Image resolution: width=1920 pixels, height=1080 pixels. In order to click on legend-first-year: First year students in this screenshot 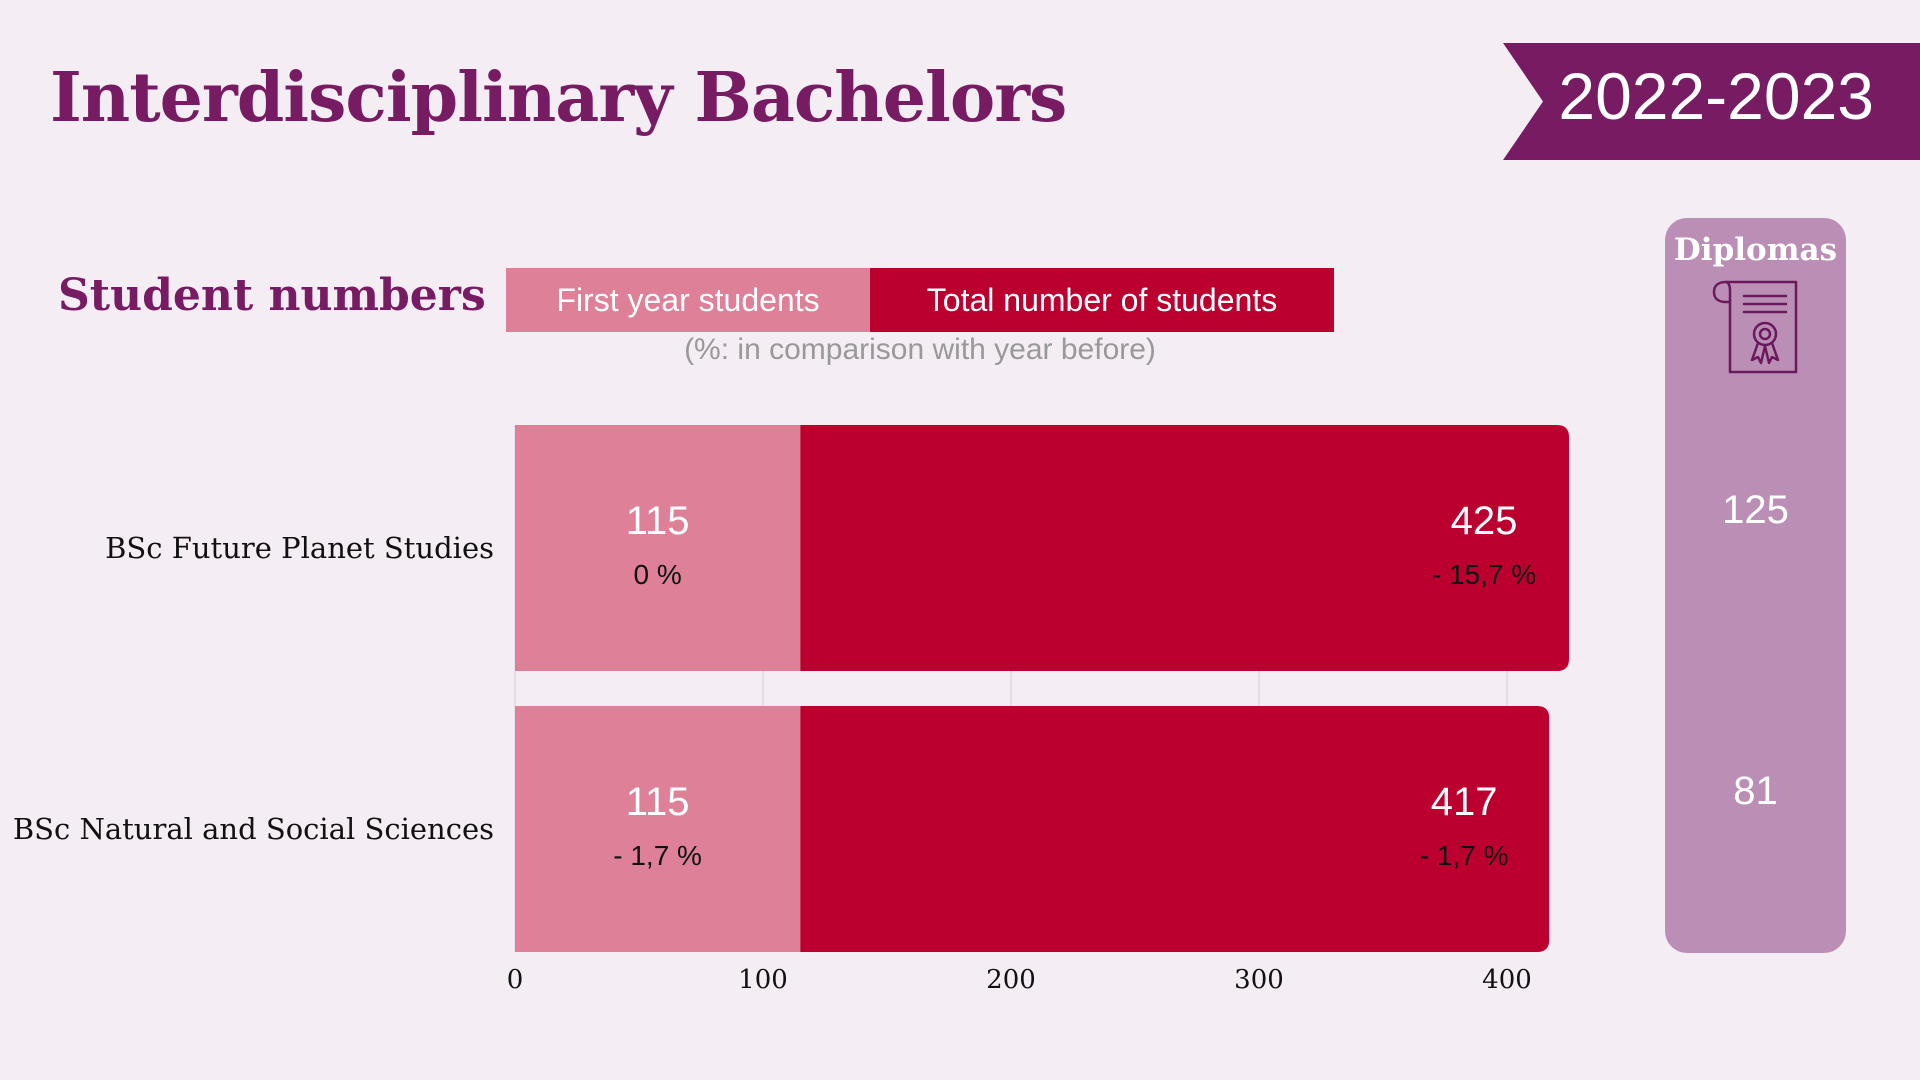, I will do `click(688, 300)`.